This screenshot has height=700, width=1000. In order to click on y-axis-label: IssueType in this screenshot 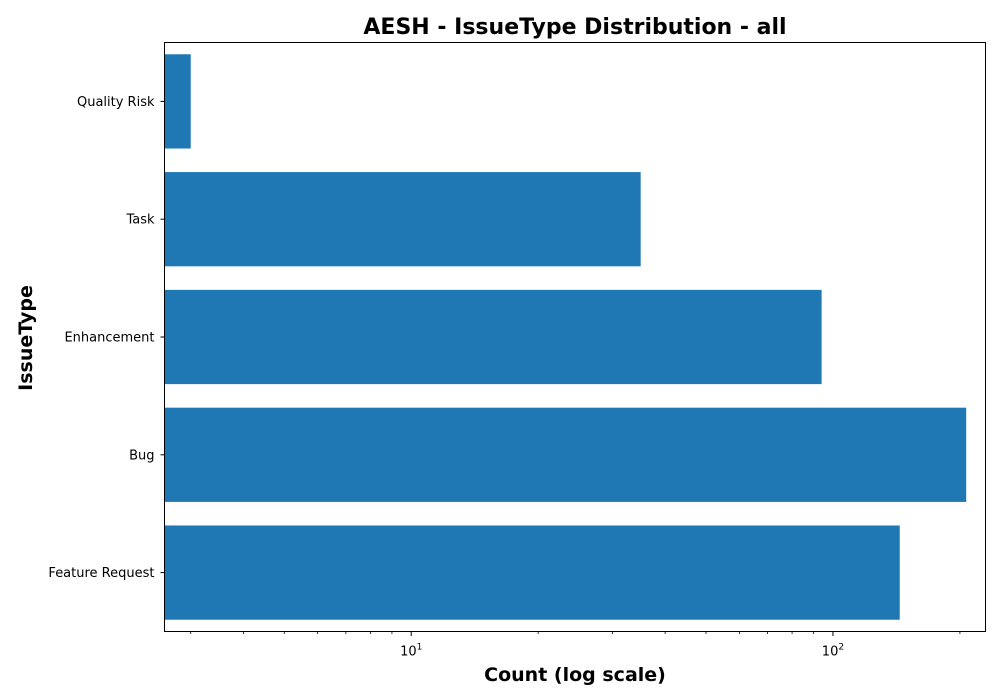, I will do `click(26, 338)`.